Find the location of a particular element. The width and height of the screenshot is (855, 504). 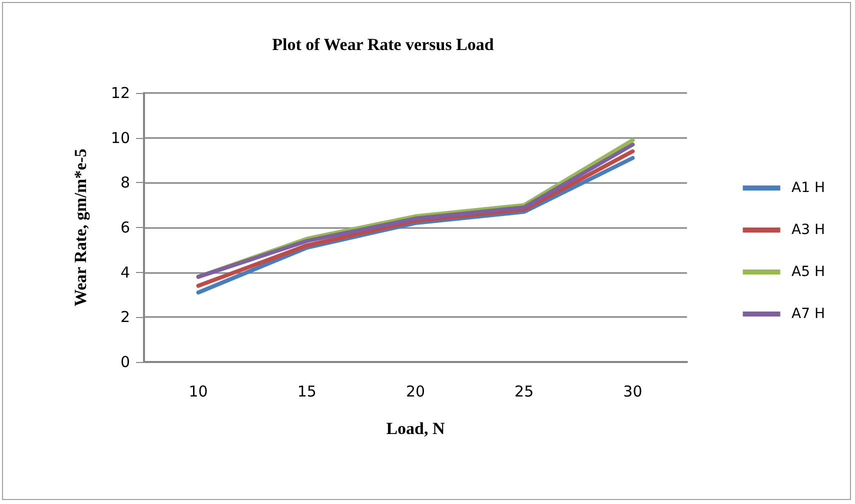

legend-label: A3 H is located at coordinates (809, 230).